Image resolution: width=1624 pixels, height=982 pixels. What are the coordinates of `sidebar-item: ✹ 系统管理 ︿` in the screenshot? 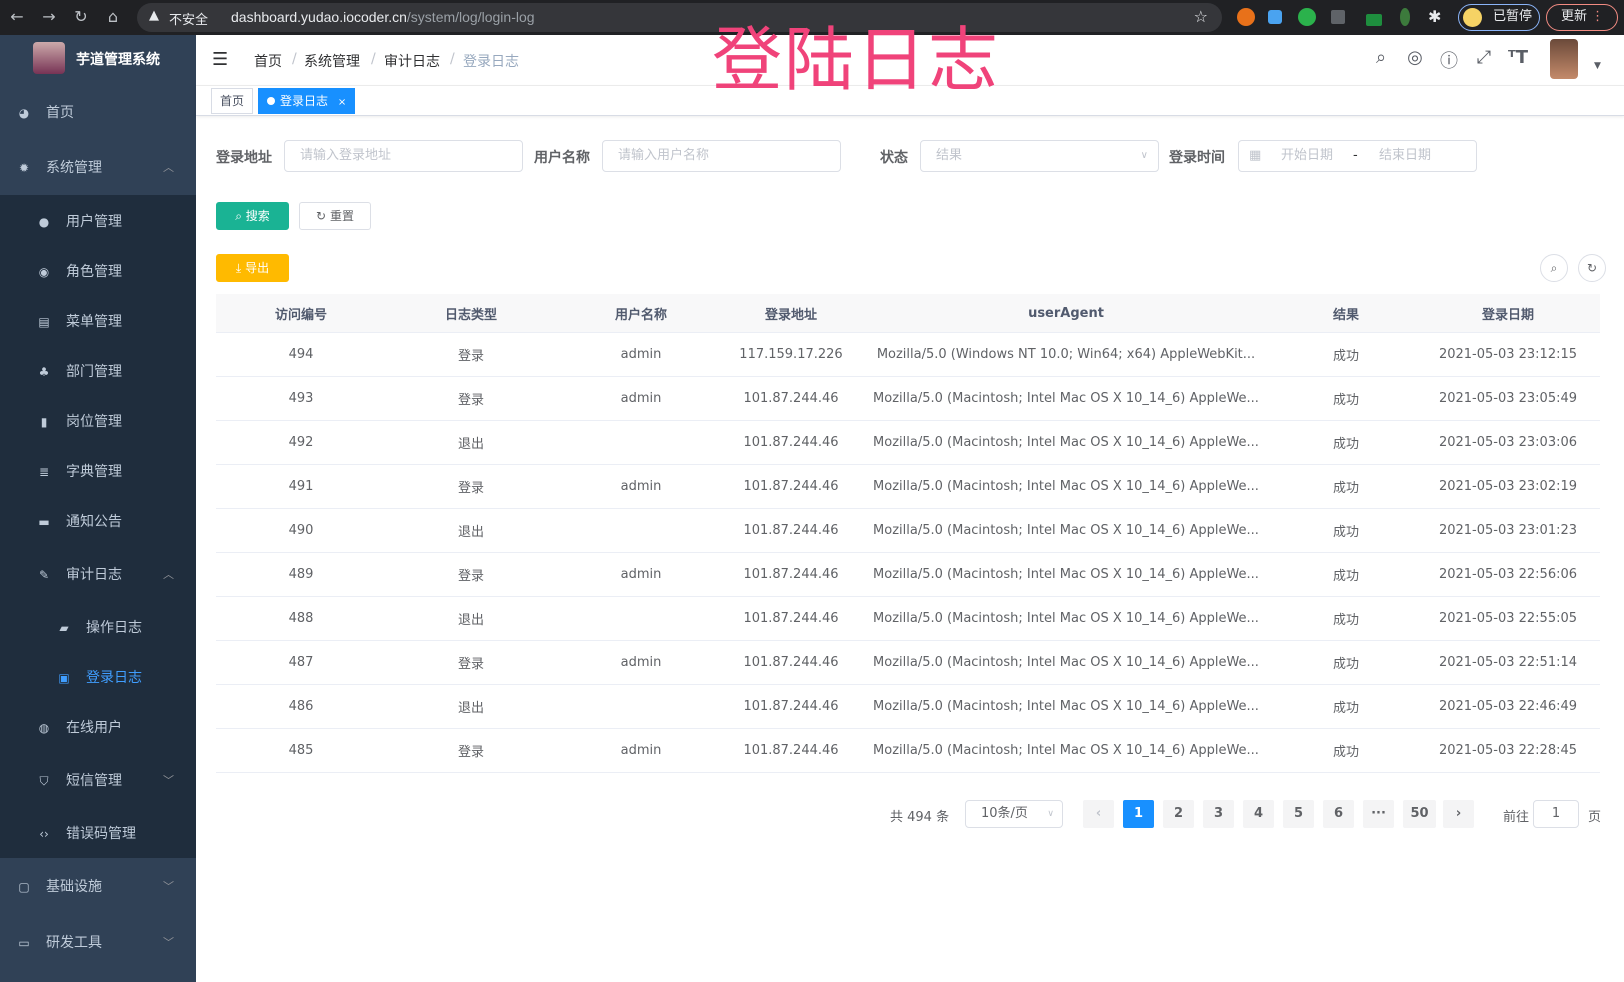 It's located at (98, 168).